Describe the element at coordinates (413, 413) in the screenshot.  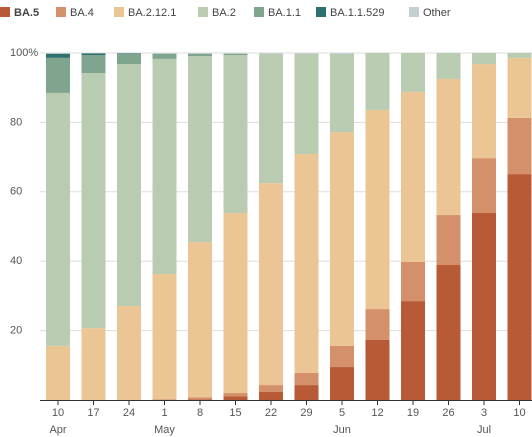
I see `x-tick-label: 19` at that location.